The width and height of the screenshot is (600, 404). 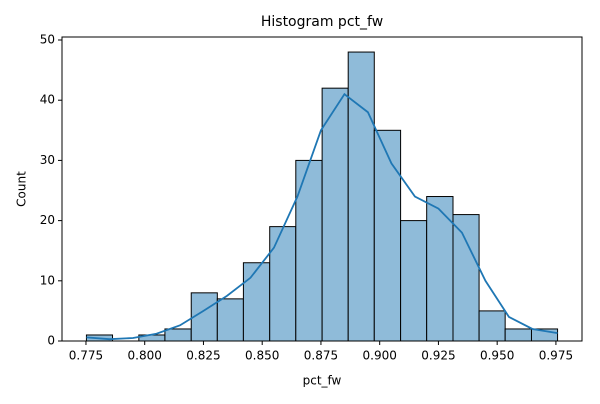 I want to click on y-tick-label: 30, so click(x=47, y=160).